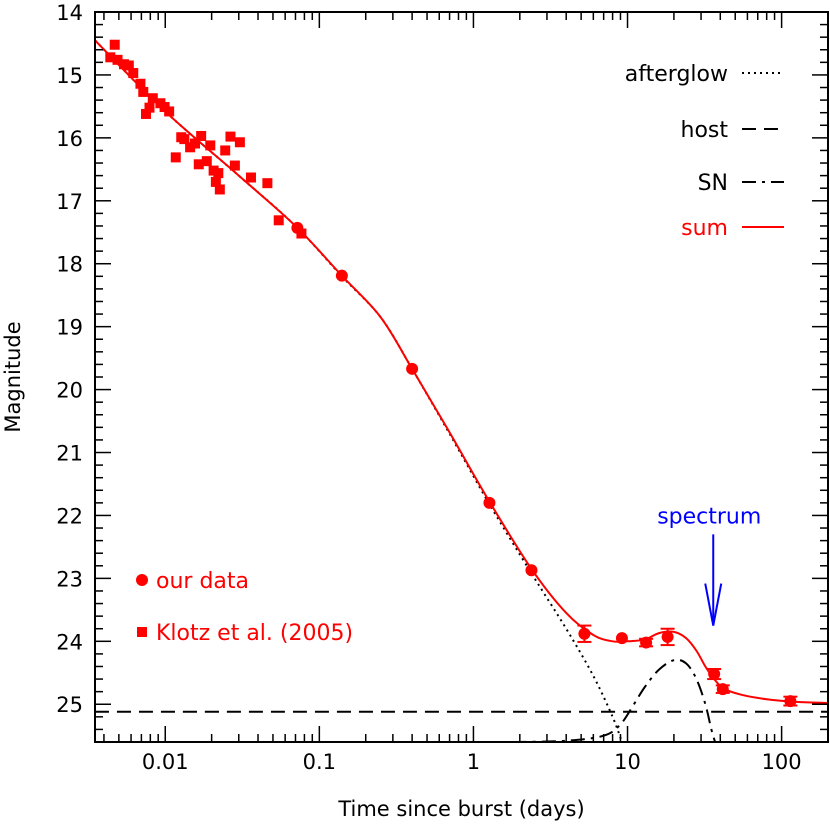 Image resolution: width=830 pixels, height=827 pixels. Describe the element at coordinates (69, 202) in the screenshot. I see `y-tick-label: 17` at that location.